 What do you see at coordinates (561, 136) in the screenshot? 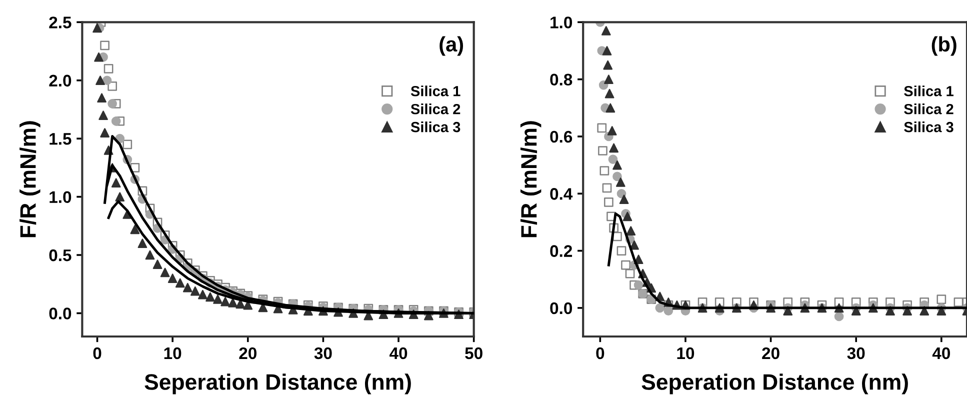
I see `y-tick-label: 0.6` at bounding box center [561, 136].